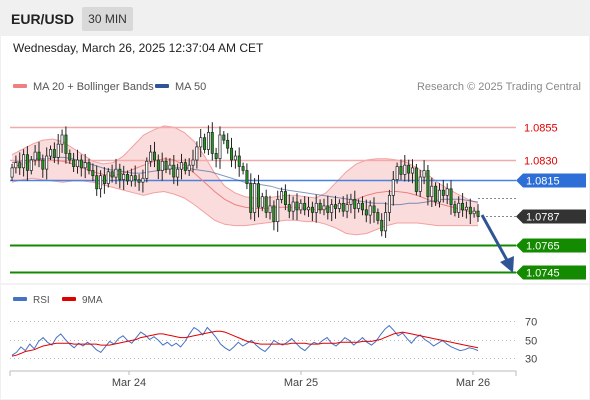  I want to click on x-tick-label: Mar 26, so click(473, 383).